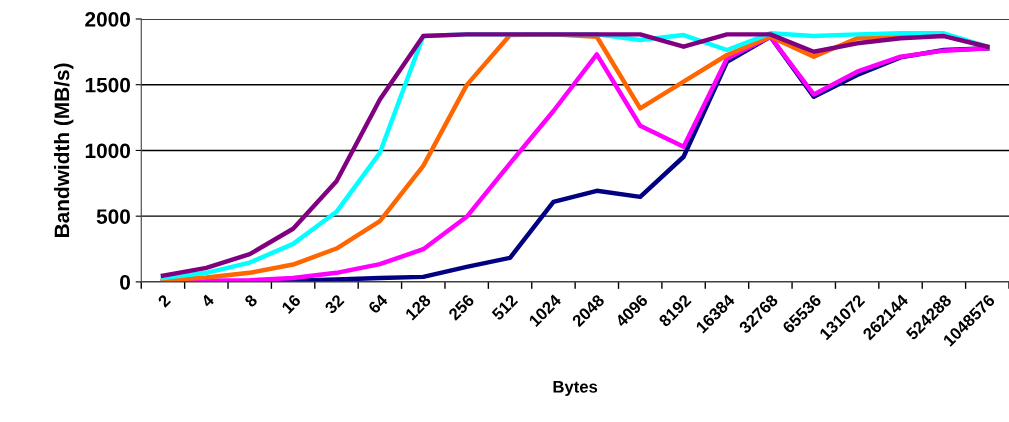  Describe the element at coordinates (107, 151) in the screenshot. I see `y-tick-label: 1000` at that location.